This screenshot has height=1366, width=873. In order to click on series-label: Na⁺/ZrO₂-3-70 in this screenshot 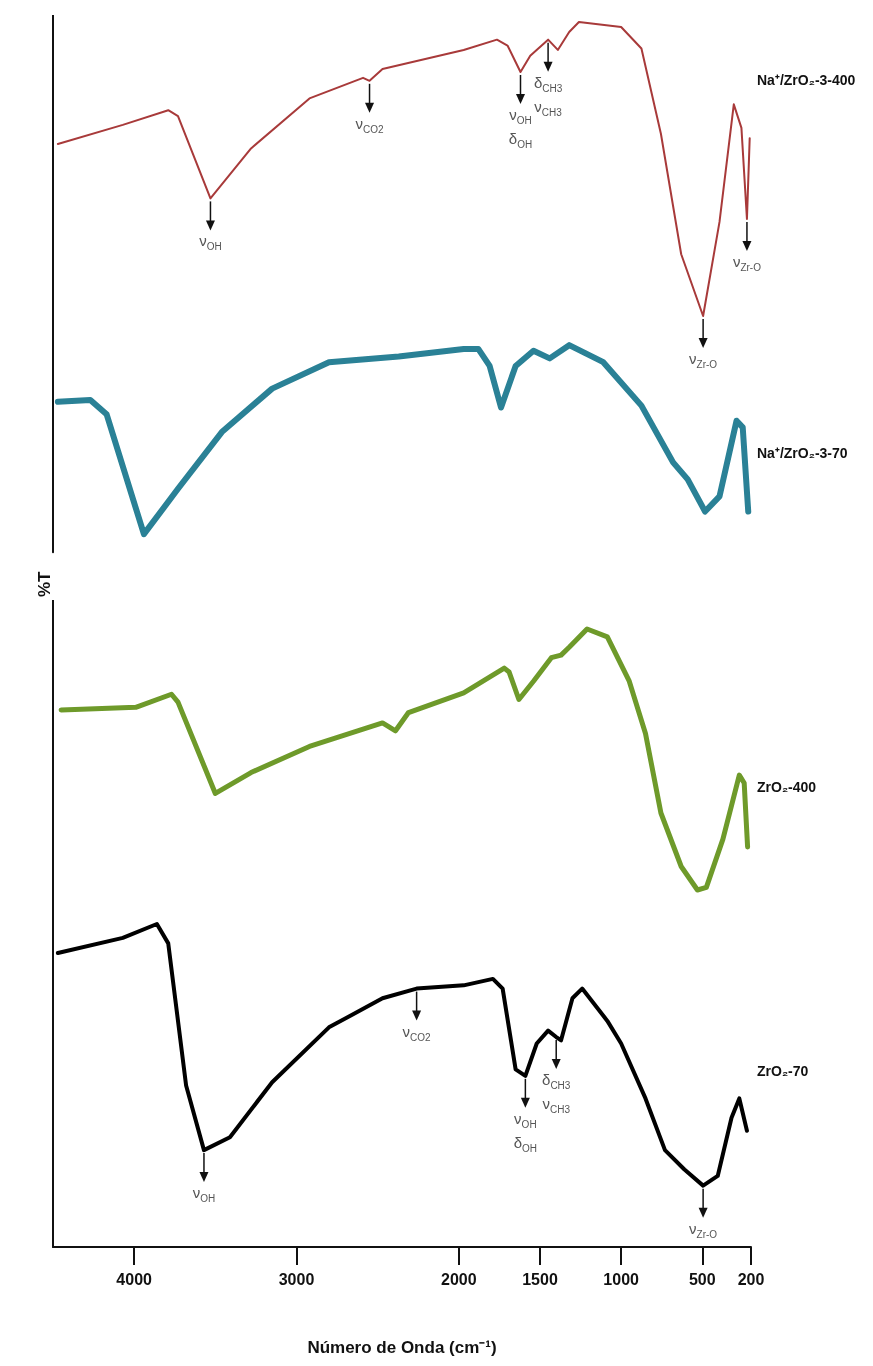, I will do `click(802, 453)`.